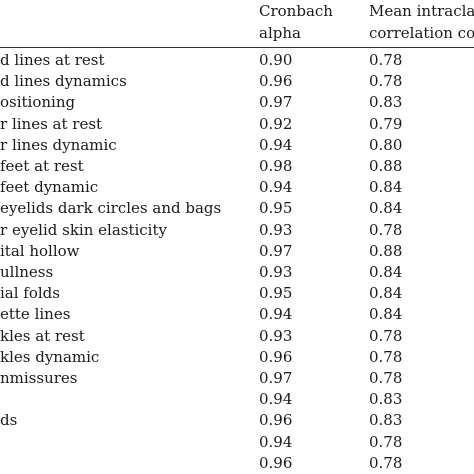  What do you see at coordinates (237, 293) in the screenshot?
I see `table-row: ial folds 0.95 0.84` at bounding box center [237, 293].